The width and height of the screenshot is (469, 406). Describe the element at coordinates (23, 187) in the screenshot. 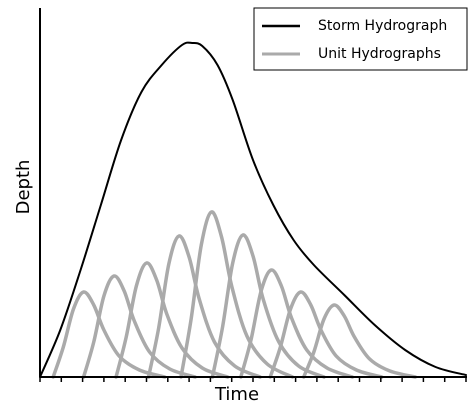

I see `y-axis-label: Depth` at that location.